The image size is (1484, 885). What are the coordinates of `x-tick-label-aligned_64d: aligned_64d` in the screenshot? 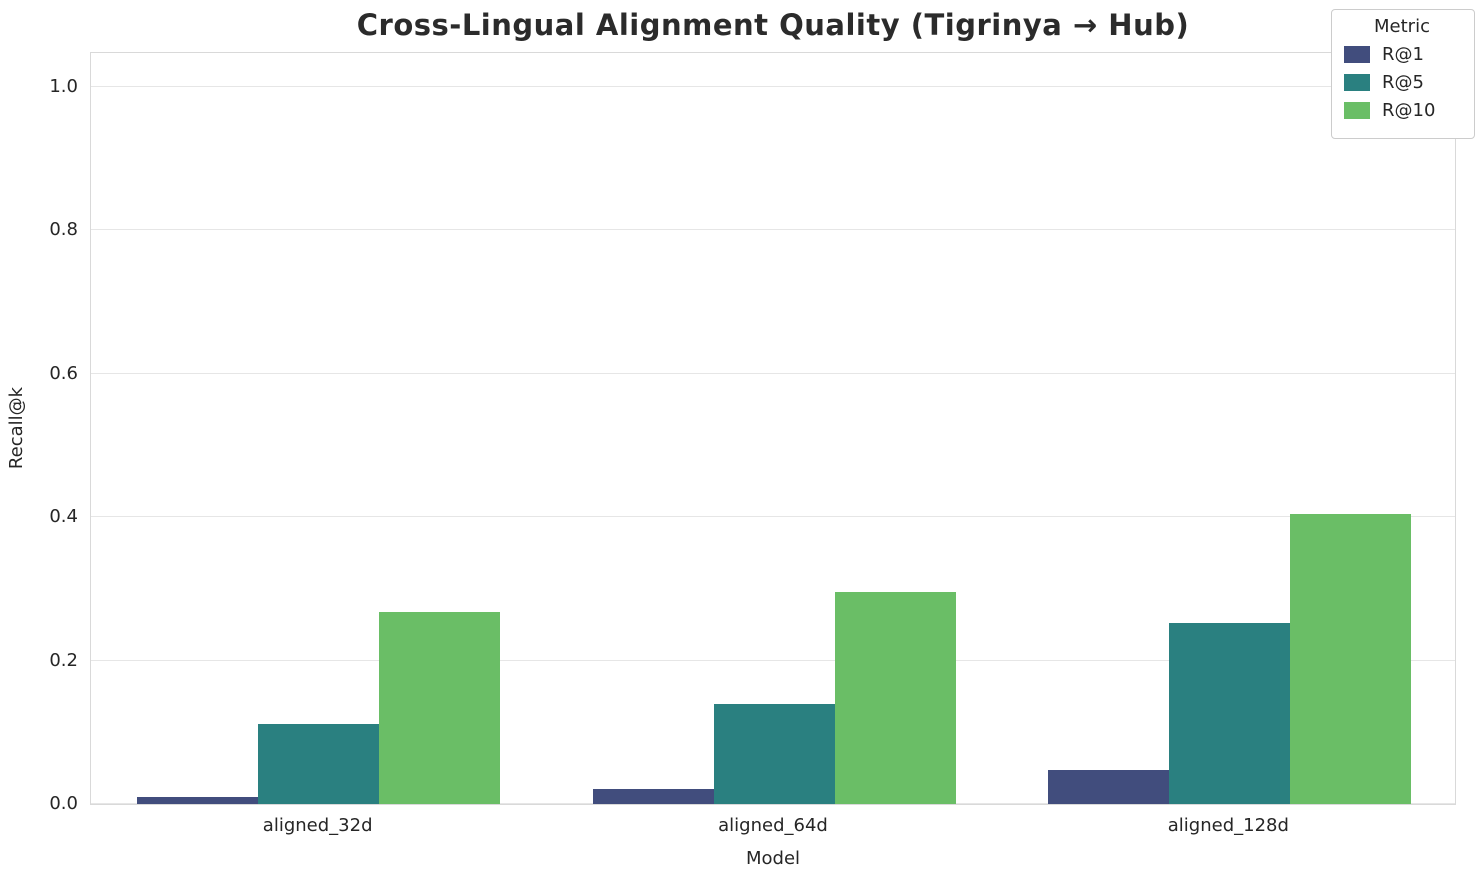 It's located at (773, 825).